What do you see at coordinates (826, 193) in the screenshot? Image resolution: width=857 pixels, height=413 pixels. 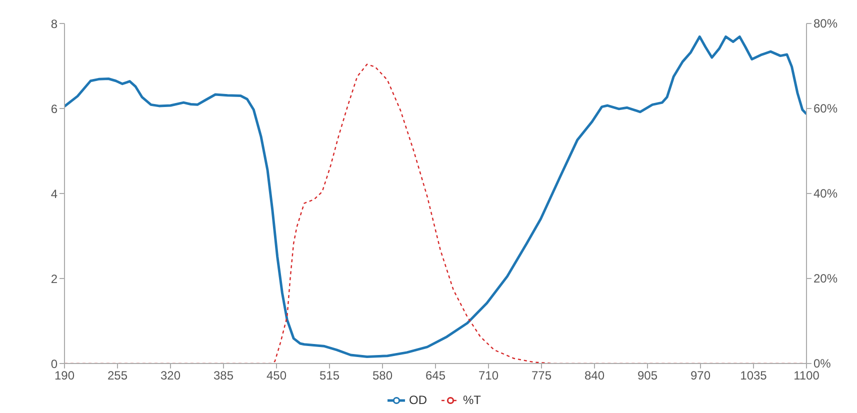 I see `y2-tick-label: 40%` at bounding box center [826, 193].